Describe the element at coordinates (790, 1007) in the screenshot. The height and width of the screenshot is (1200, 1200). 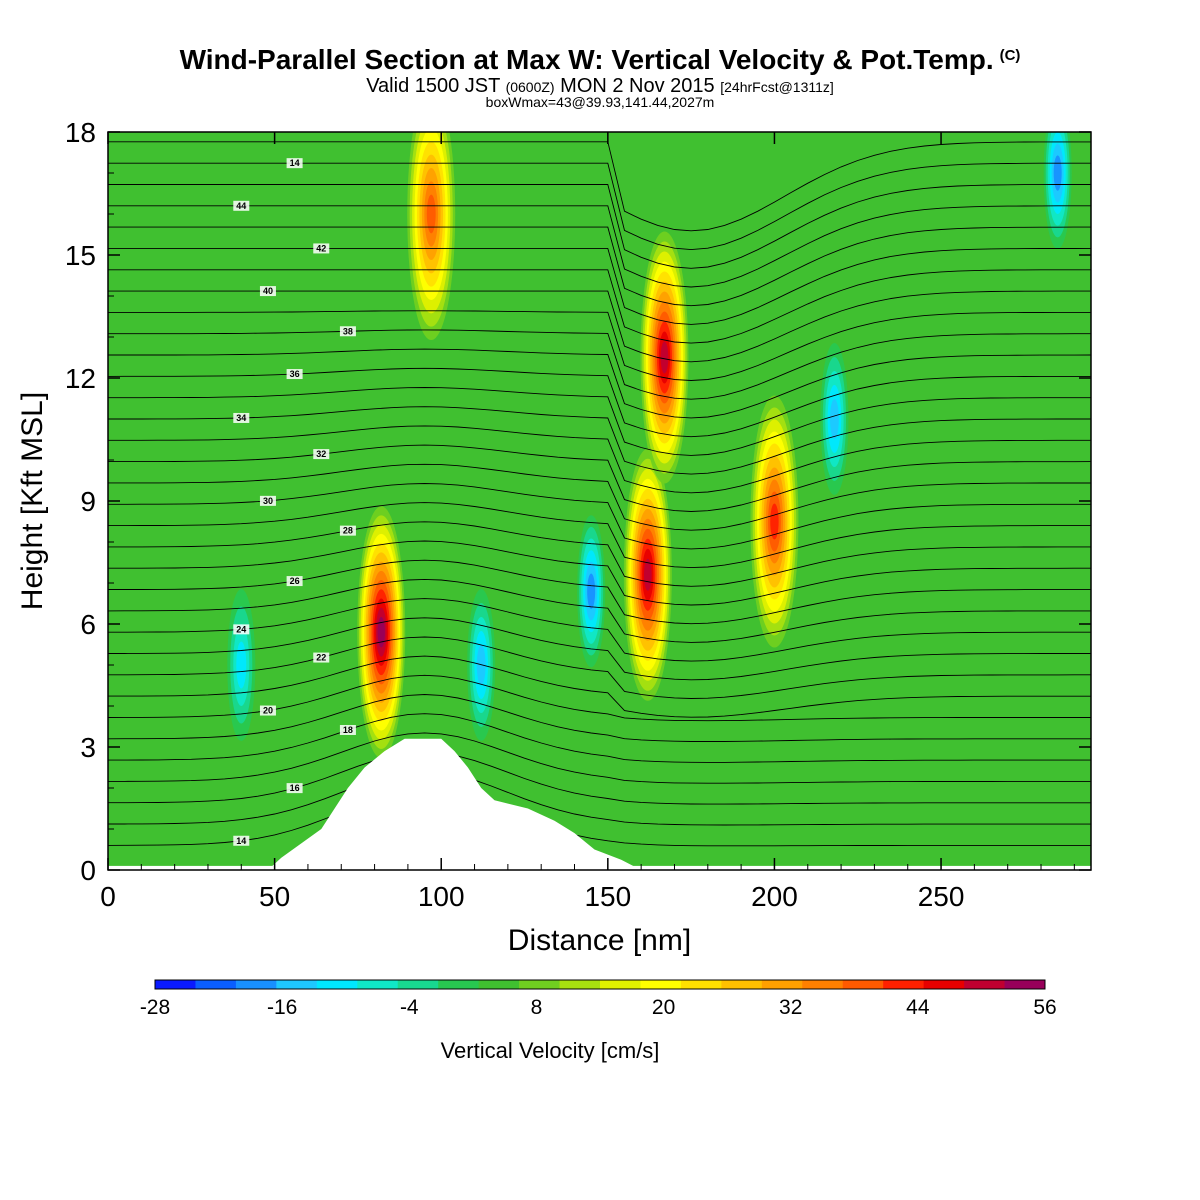
I see `colorbar-tick-label: 32` at that location.